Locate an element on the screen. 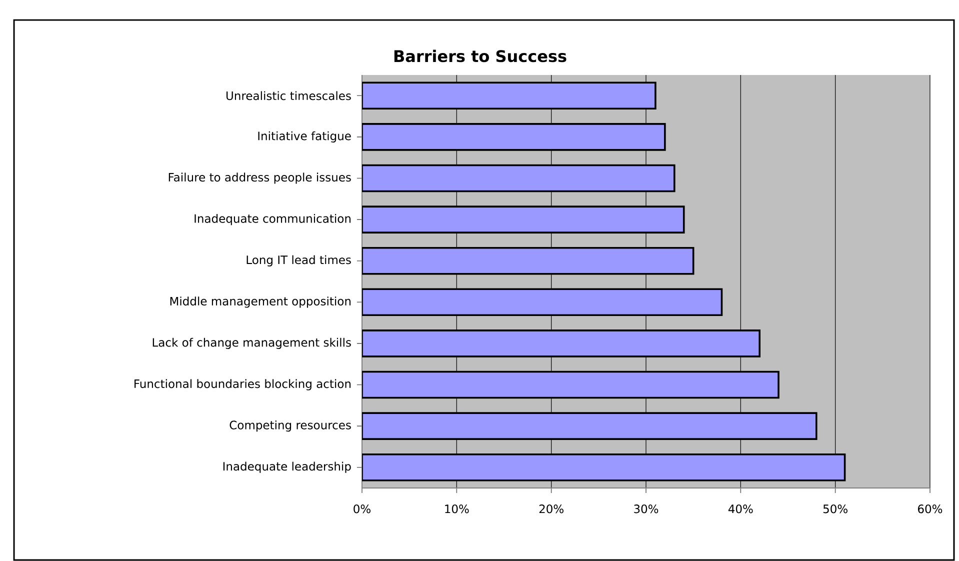  y-tick-label: Unrealistic timescales is located at coordinates (288, 95).